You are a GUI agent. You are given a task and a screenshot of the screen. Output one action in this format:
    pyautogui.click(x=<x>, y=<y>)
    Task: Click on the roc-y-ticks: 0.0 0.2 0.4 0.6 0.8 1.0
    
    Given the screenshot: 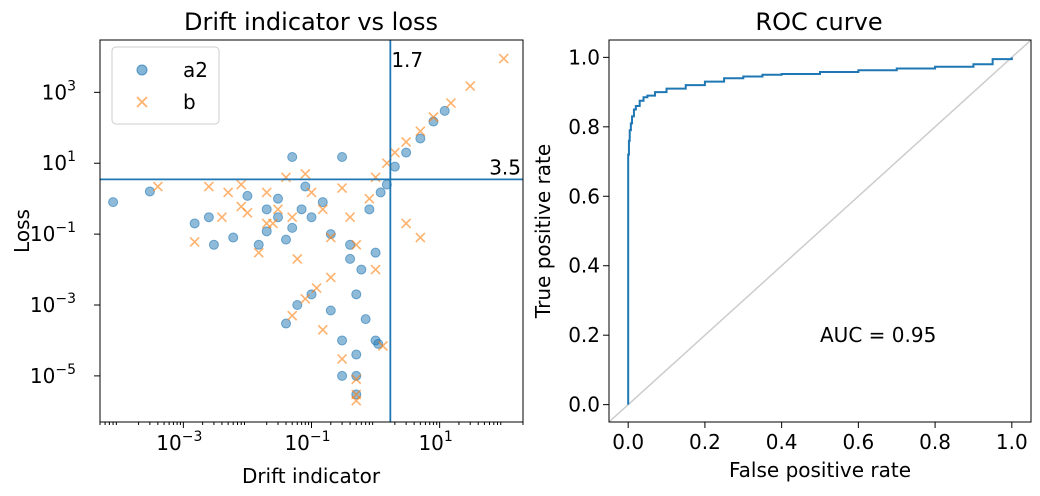 What is the action you would take?
    pyautogui.click(x=588, y=231)
    